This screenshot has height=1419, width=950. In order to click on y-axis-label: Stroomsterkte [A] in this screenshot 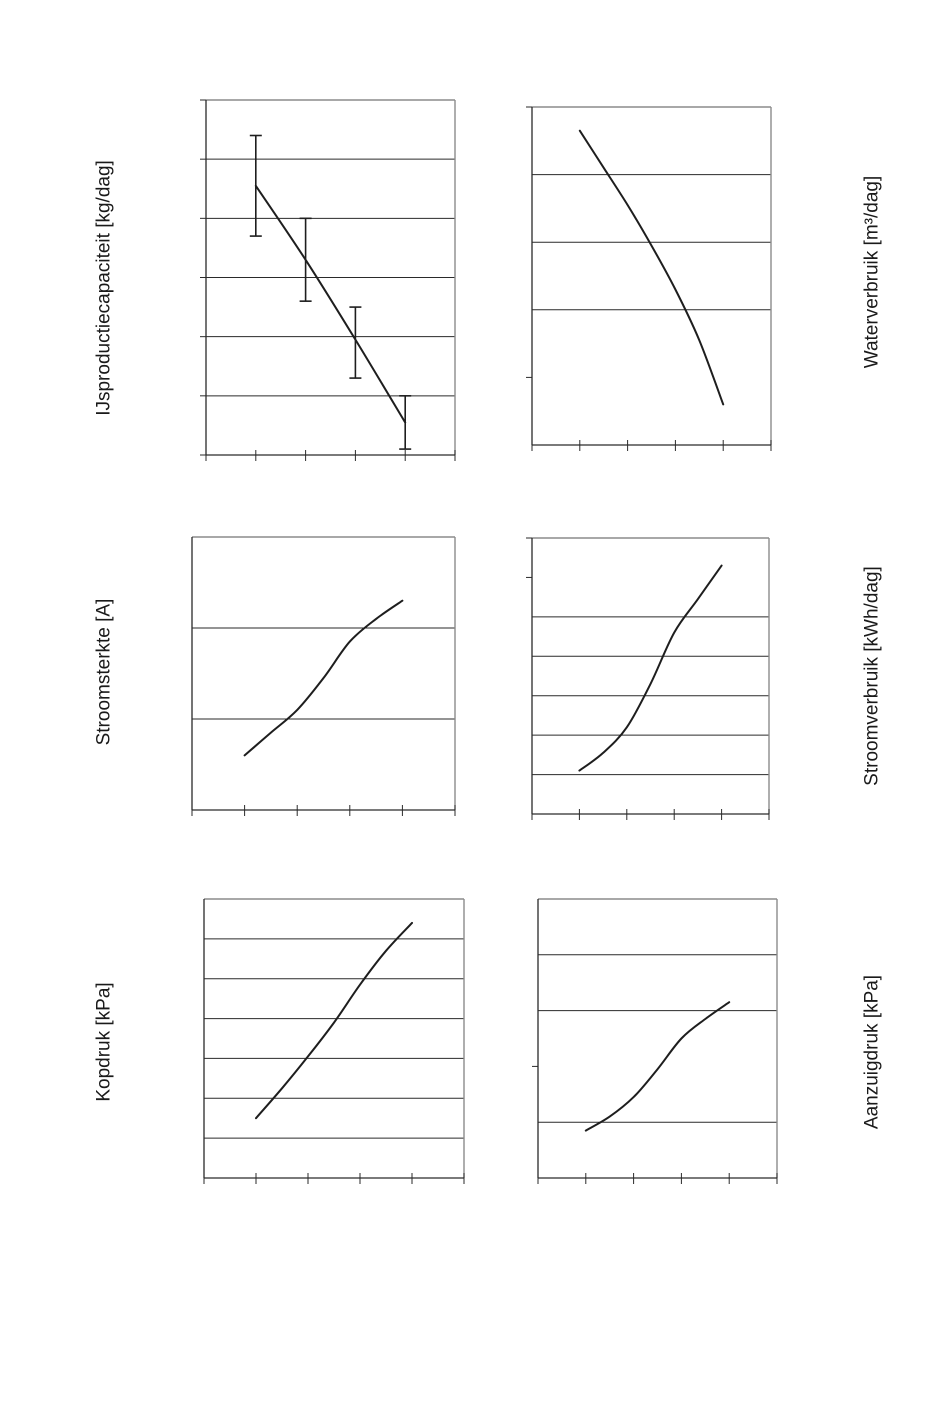, I will do `click(104, 672)`.